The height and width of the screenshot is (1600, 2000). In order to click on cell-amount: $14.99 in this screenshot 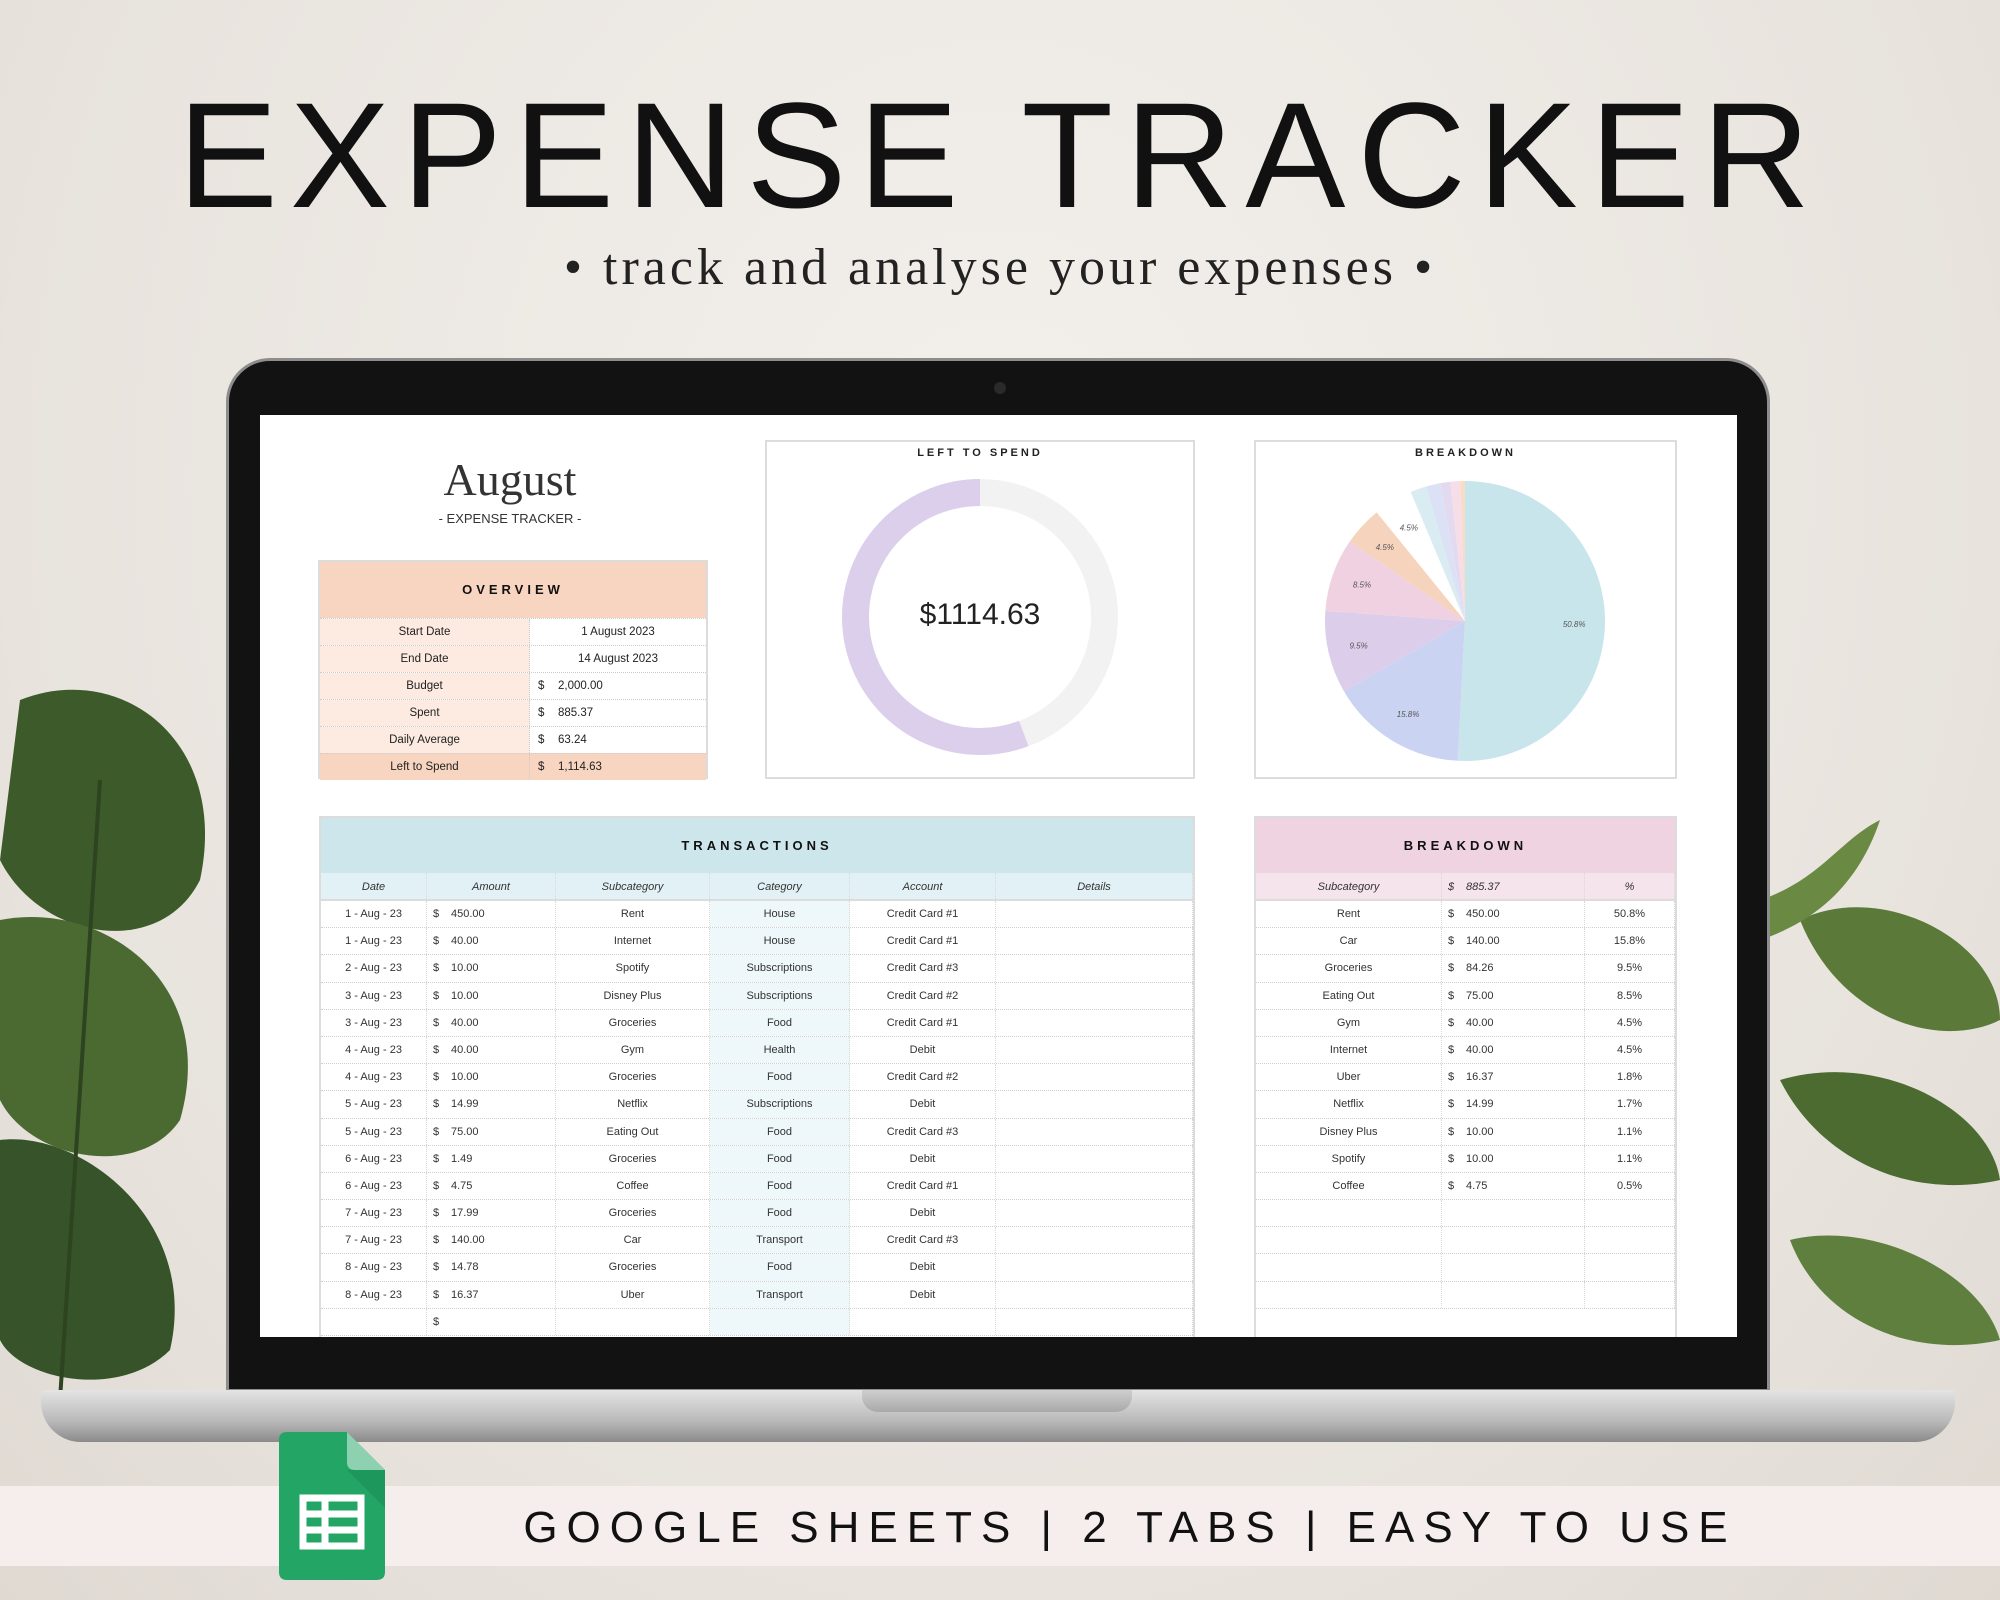, I will do `click(491, 1104)`.